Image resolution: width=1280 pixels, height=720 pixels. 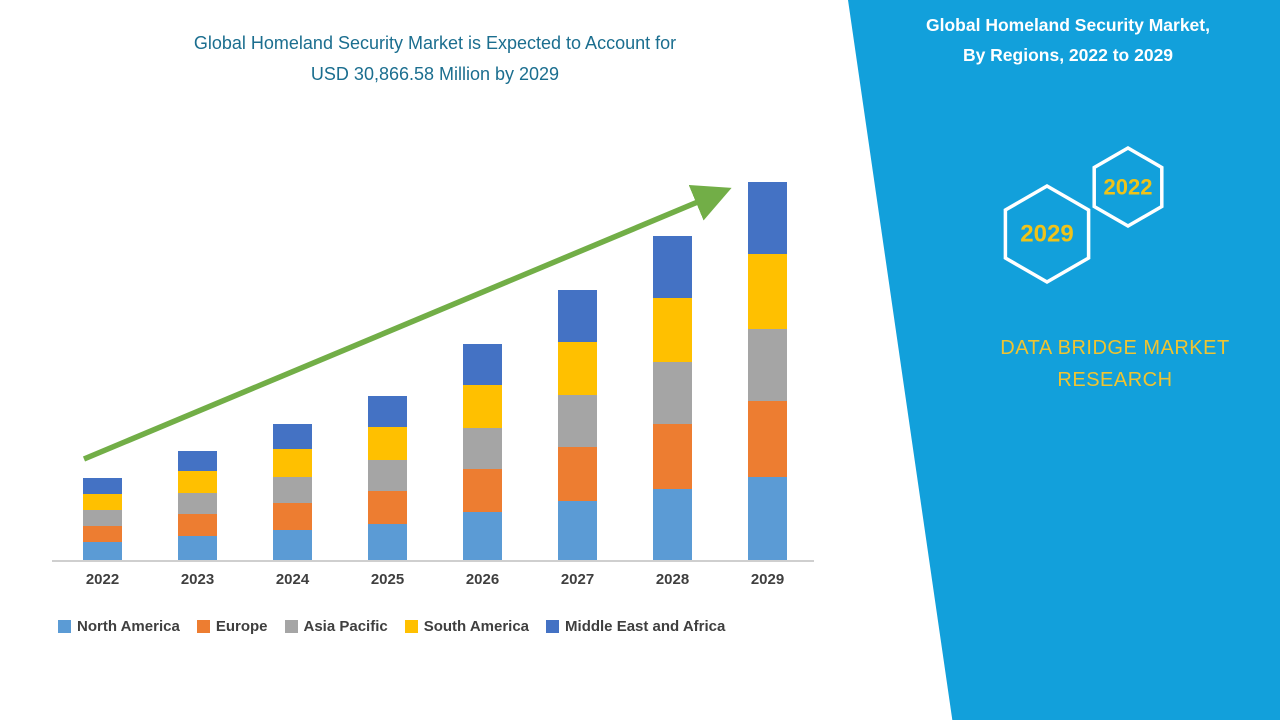 I want to click on stacked-bar-2029, so click(x=767, y=371).